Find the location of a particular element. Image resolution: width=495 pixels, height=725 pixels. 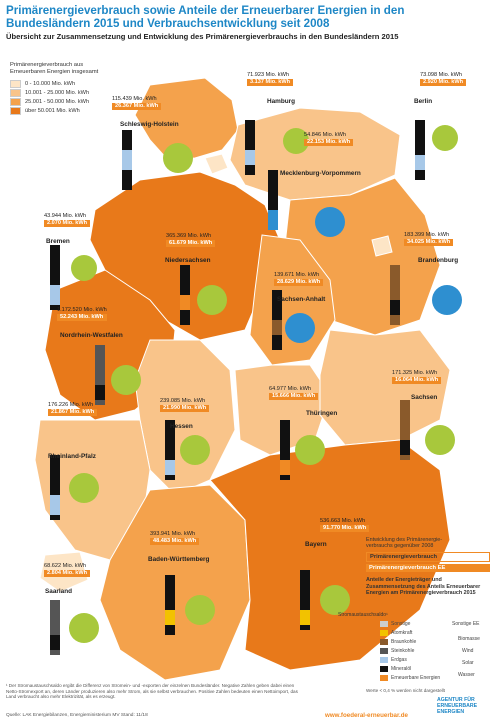

carrier-left: Mineralöl is located at coordinates (401, 669).